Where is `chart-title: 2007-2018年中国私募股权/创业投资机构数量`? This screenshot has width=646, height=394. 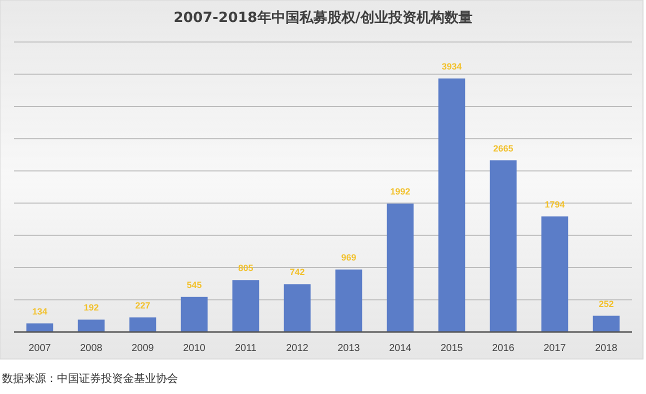 chart-title: 2007-2018年中国私募股权/创业投资机构数量 is located at coordinates (323, 18).